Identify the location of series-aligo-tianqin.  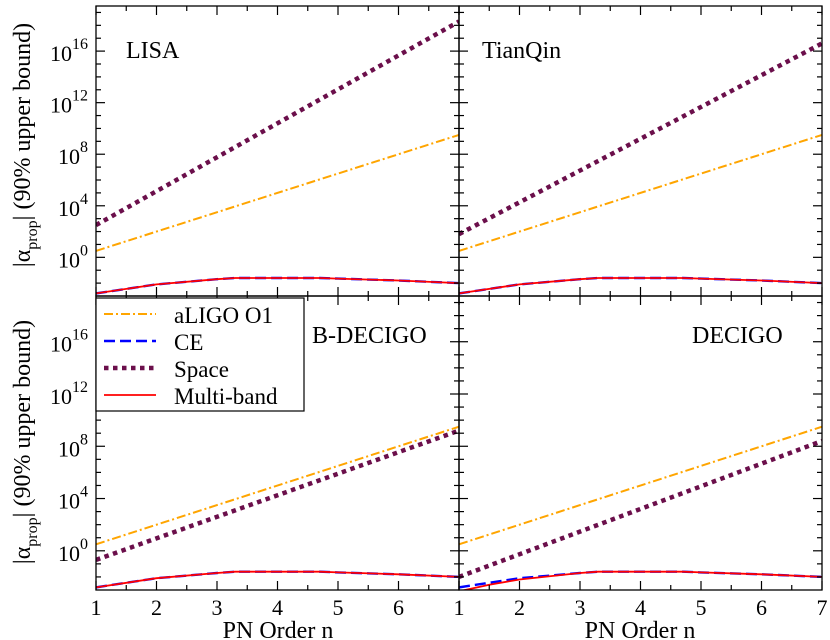
(640, 192).